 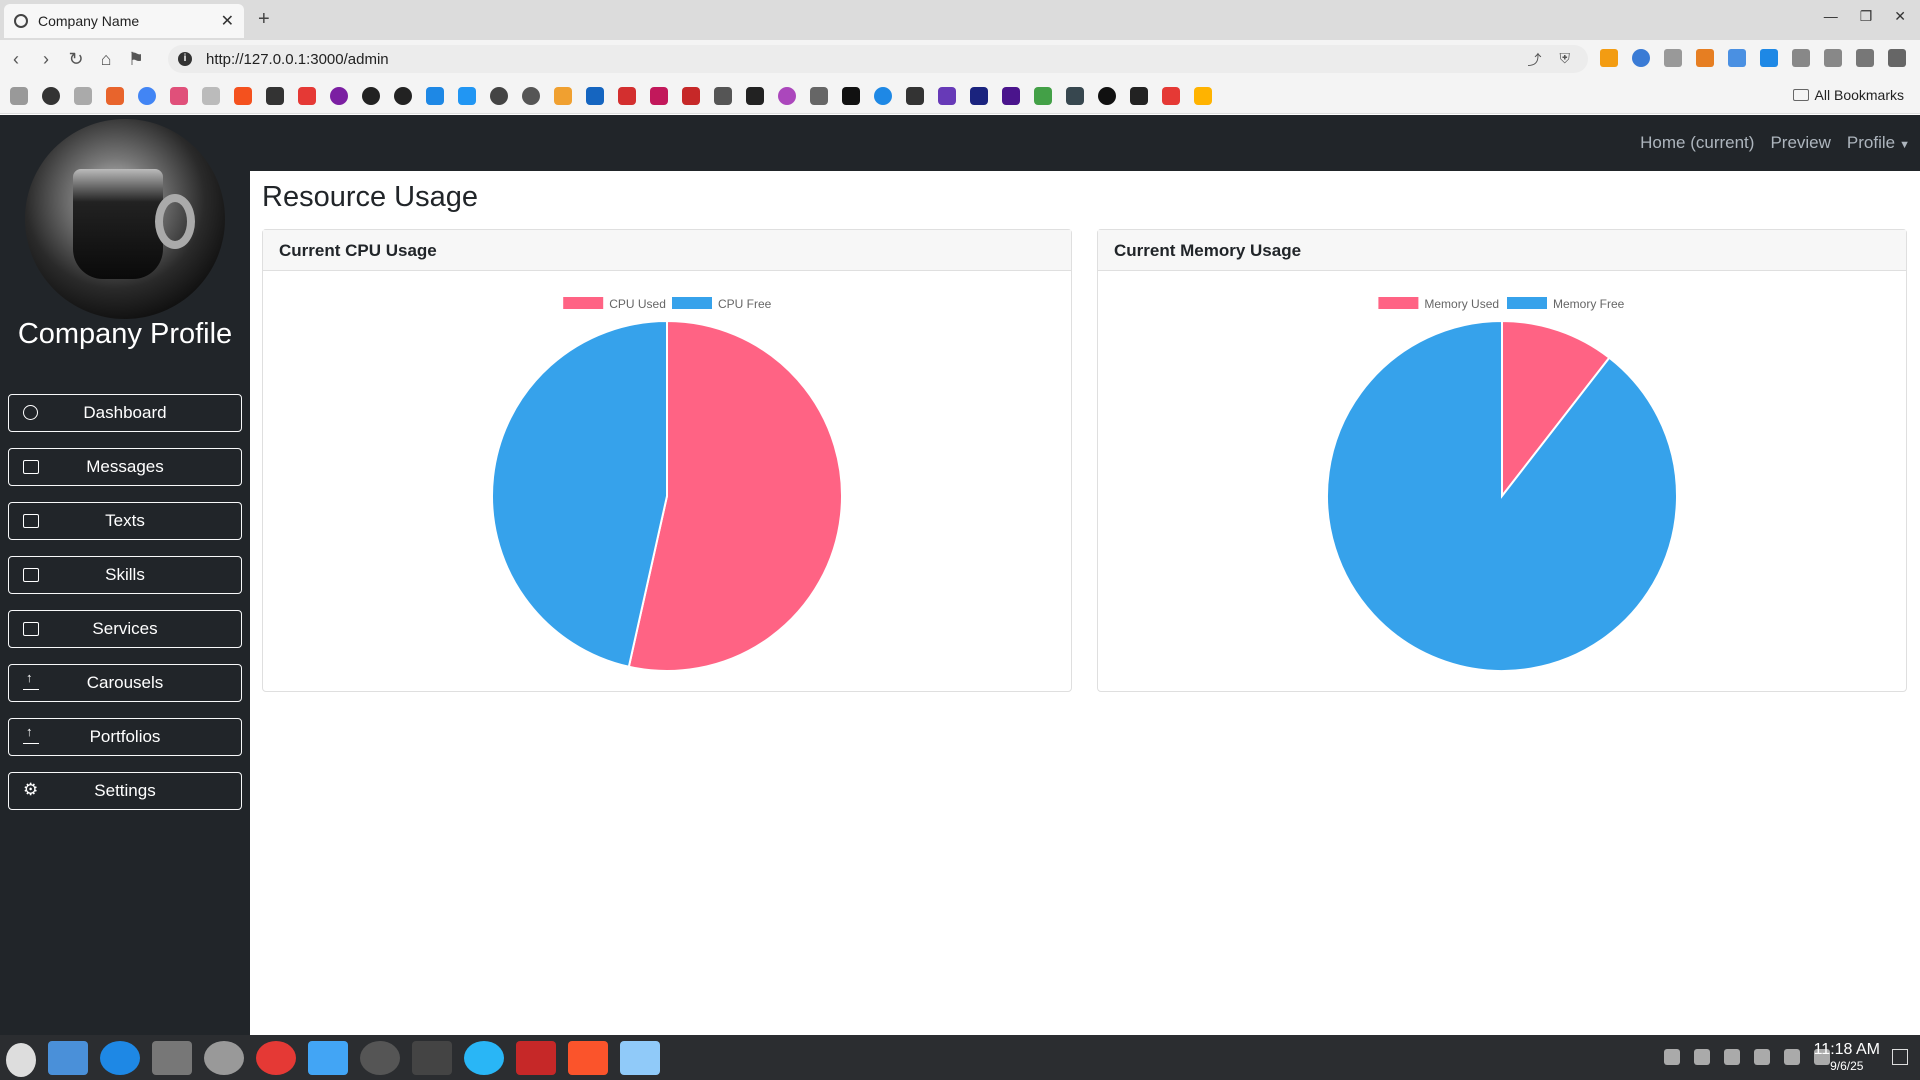 I want to click on legend-label: CPU Free, so click(x=745, y=304).